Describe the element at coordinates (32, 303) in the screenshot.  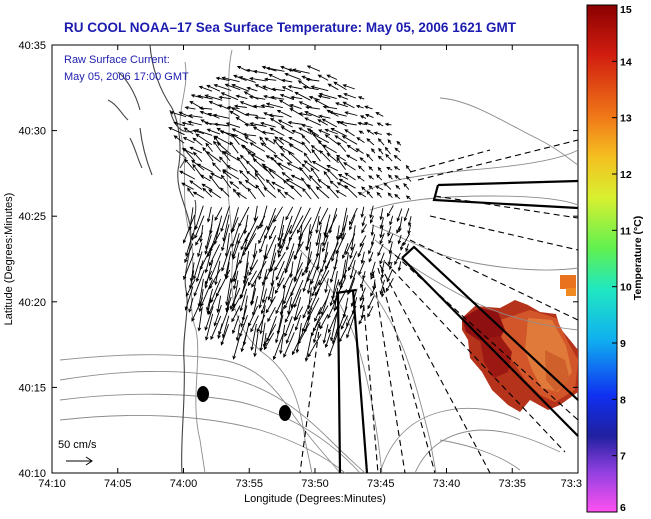
I see `y-tick-label: 40:20` at that location.